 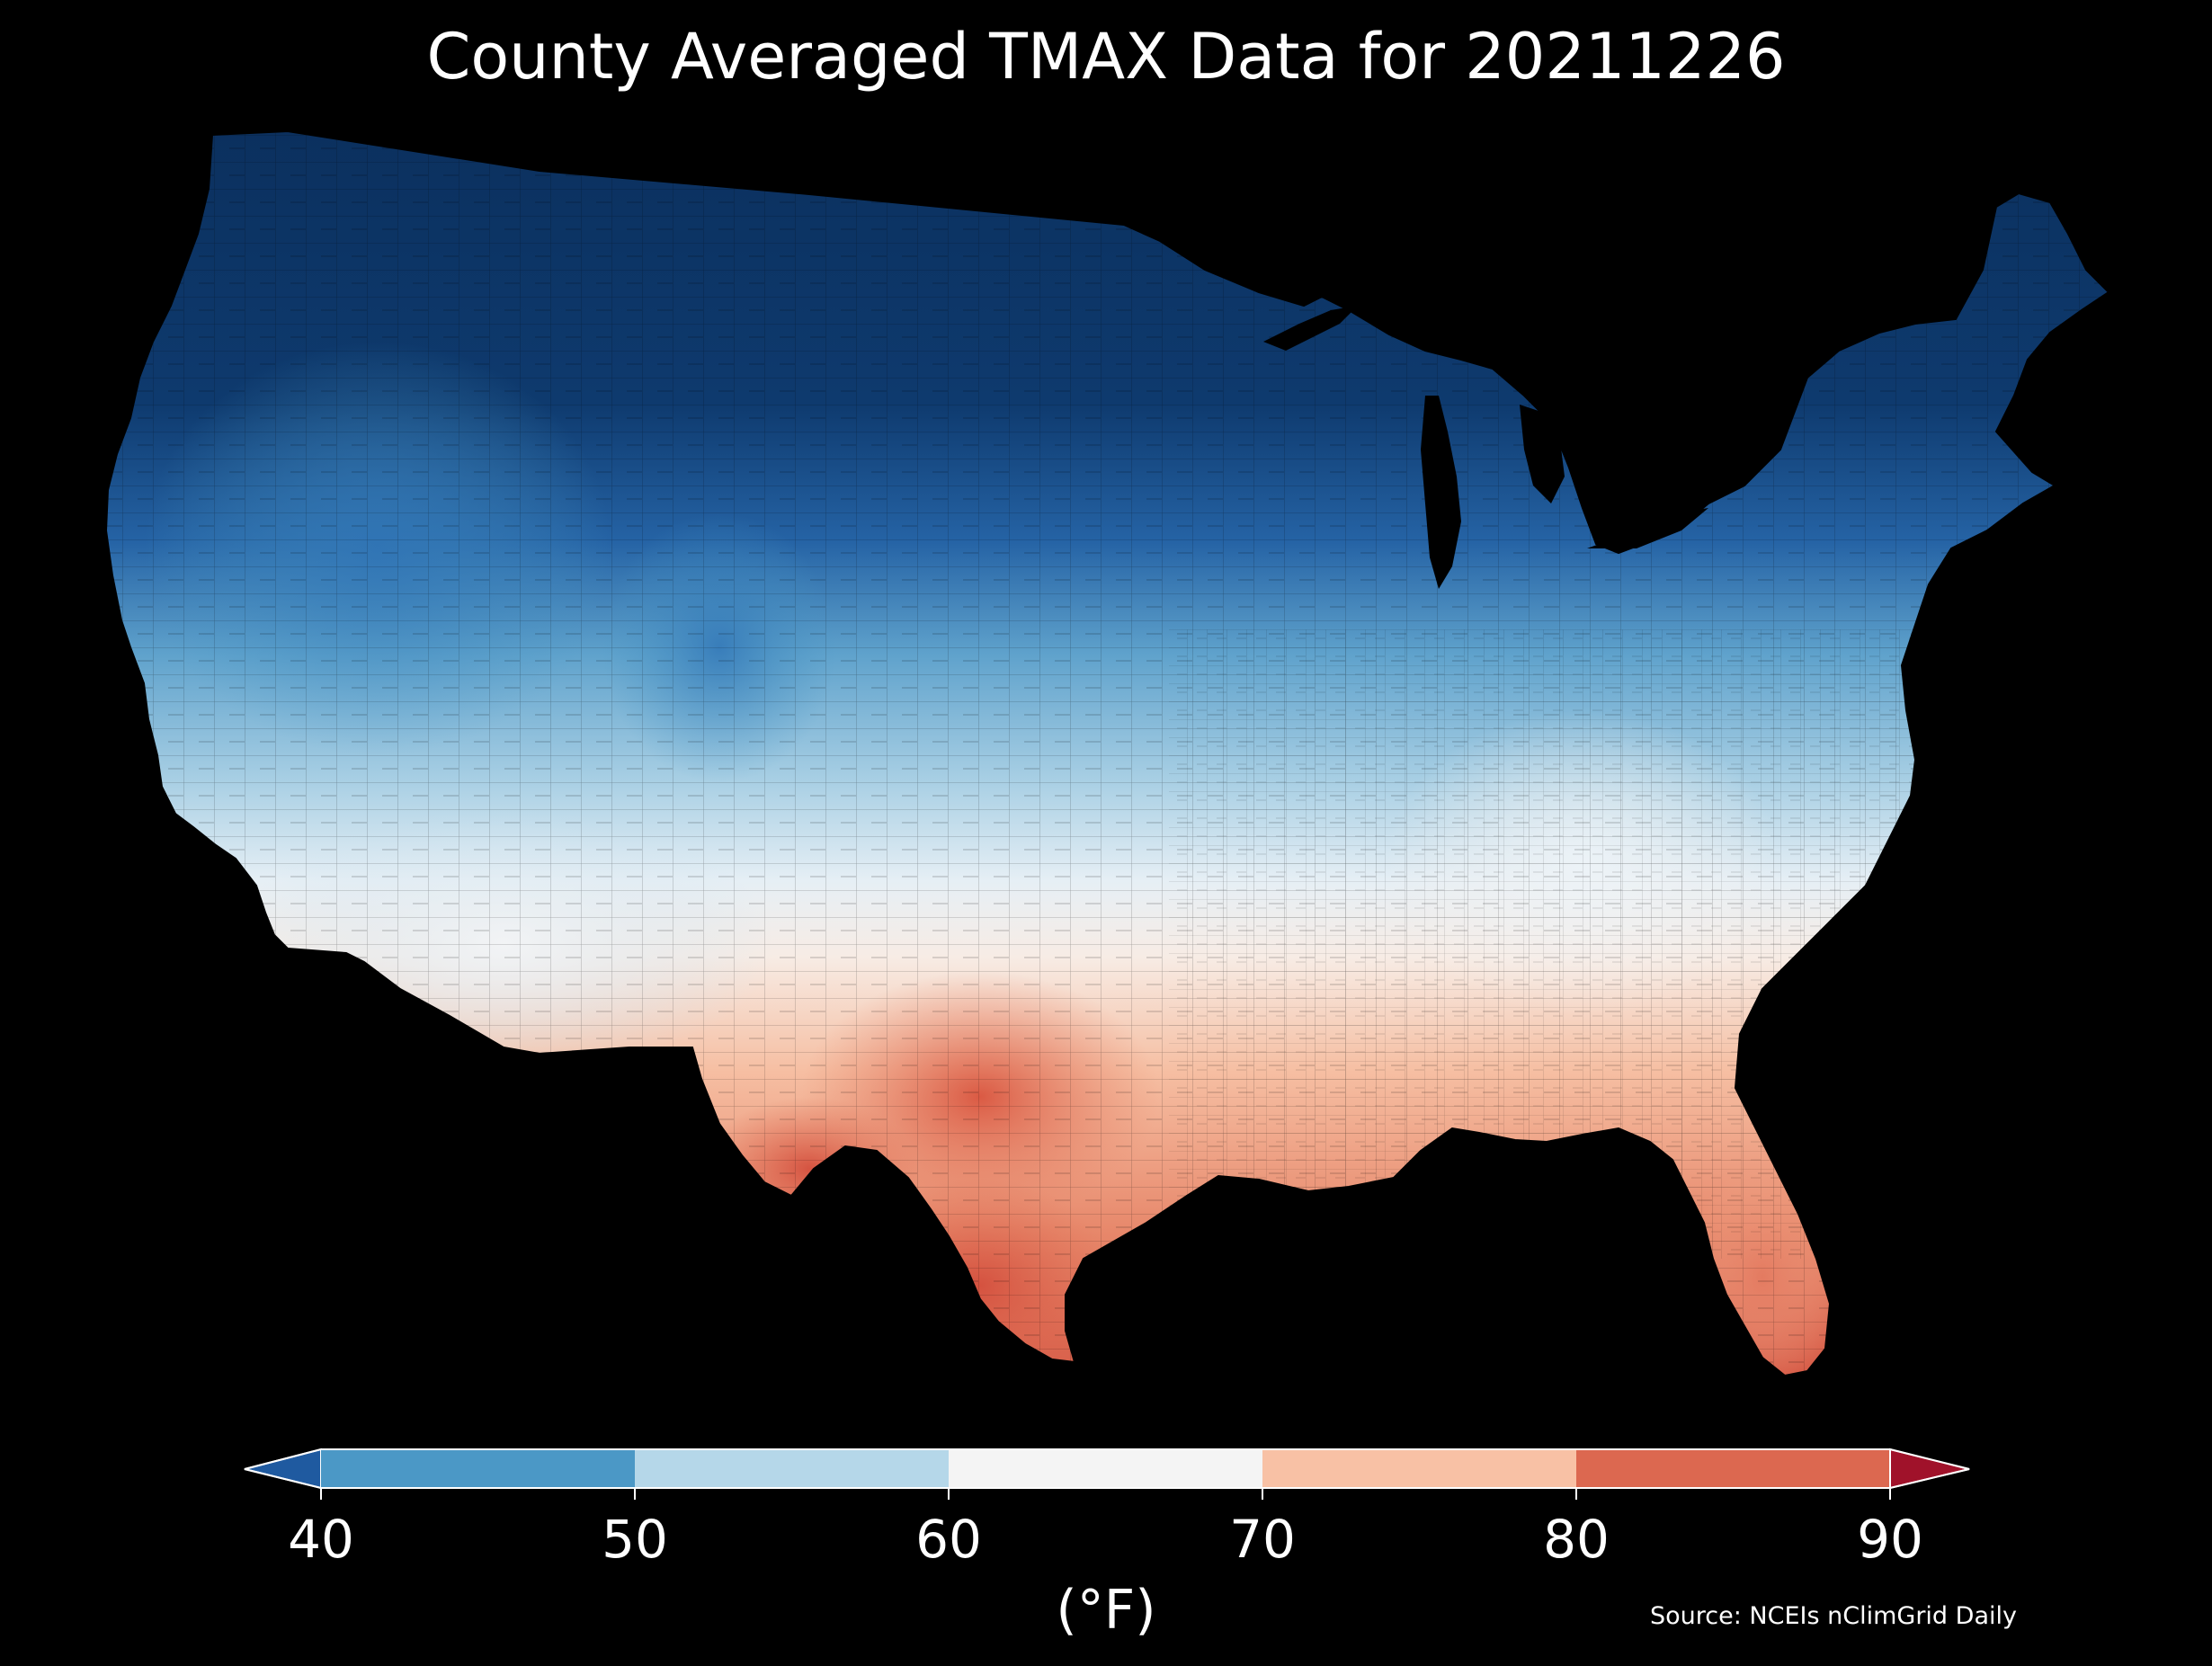 I want to click on colorbar-tick-label: 50, so click(x=635, y=1540).